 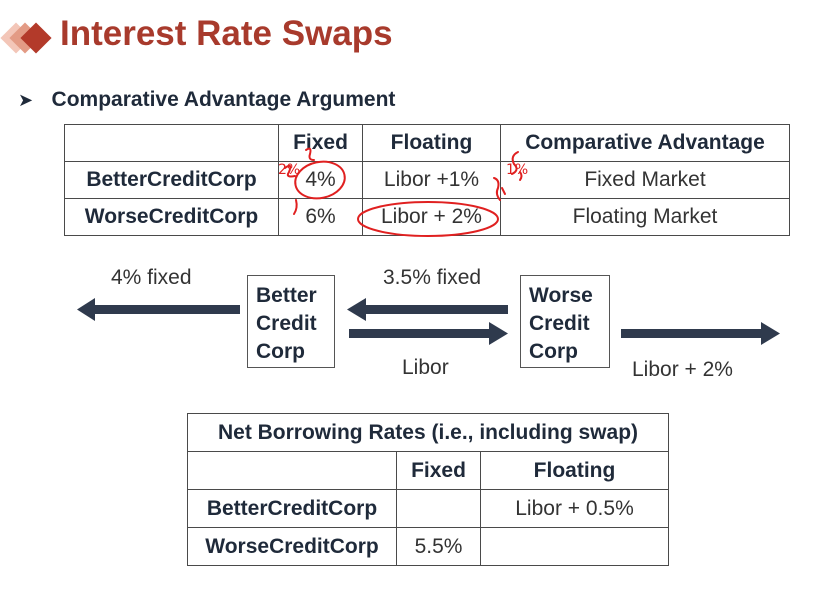 I want to click on table-row: BetterCreditCorp Libor + 0.5%, so click(x=428, y=508).